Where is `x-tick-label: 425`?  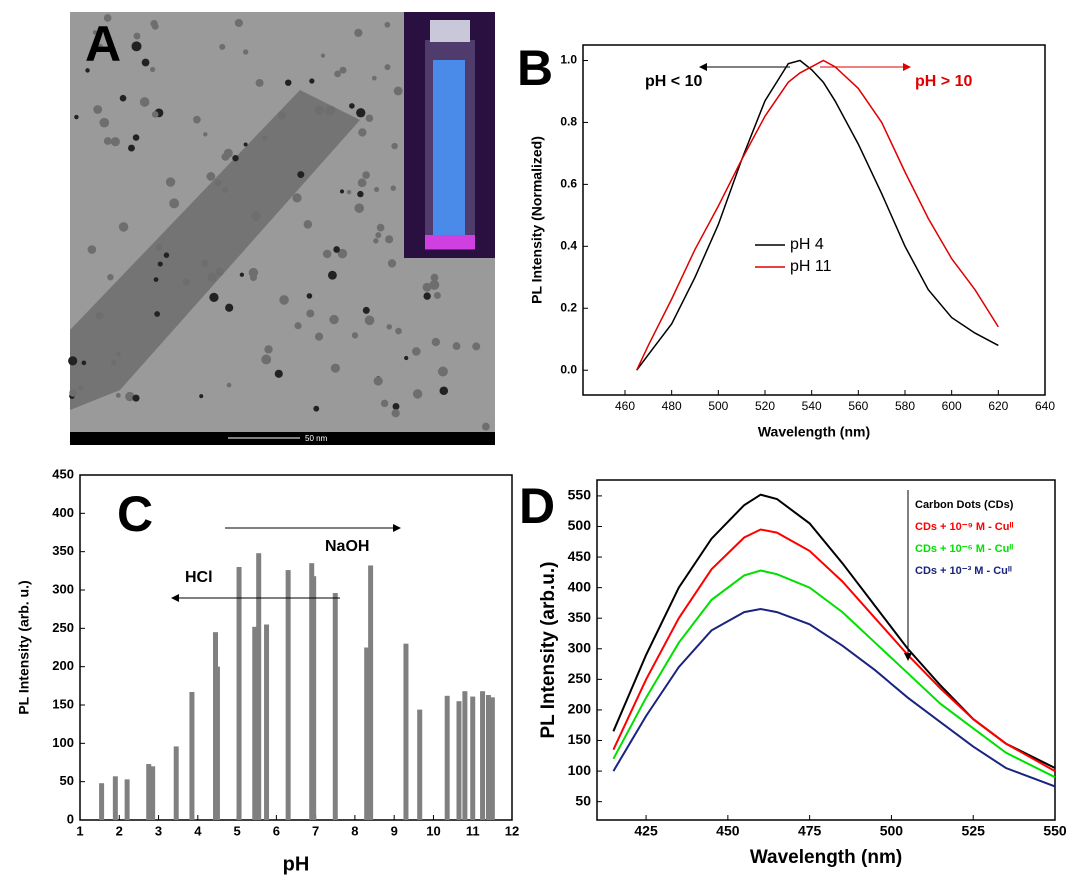 x-tick-label: 425 is located at coordinates (646, 831).